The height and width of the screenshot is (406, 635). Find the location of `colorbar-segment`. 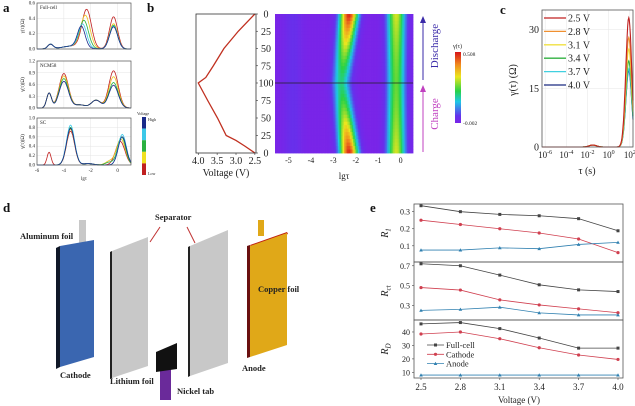

colorbar-segment is located at coordinates (144, 134).